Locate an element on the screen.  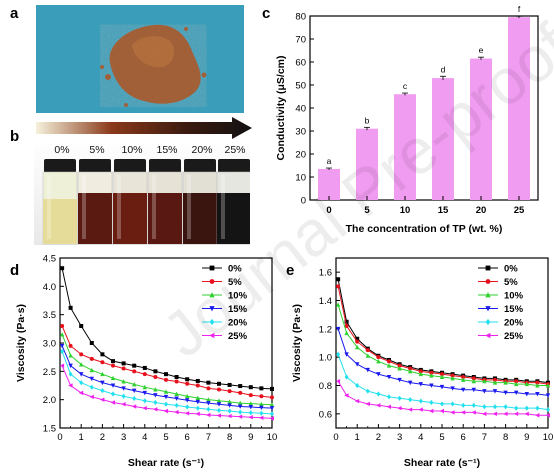
x-tick-label: 9 is located at coordinates (526, 437).